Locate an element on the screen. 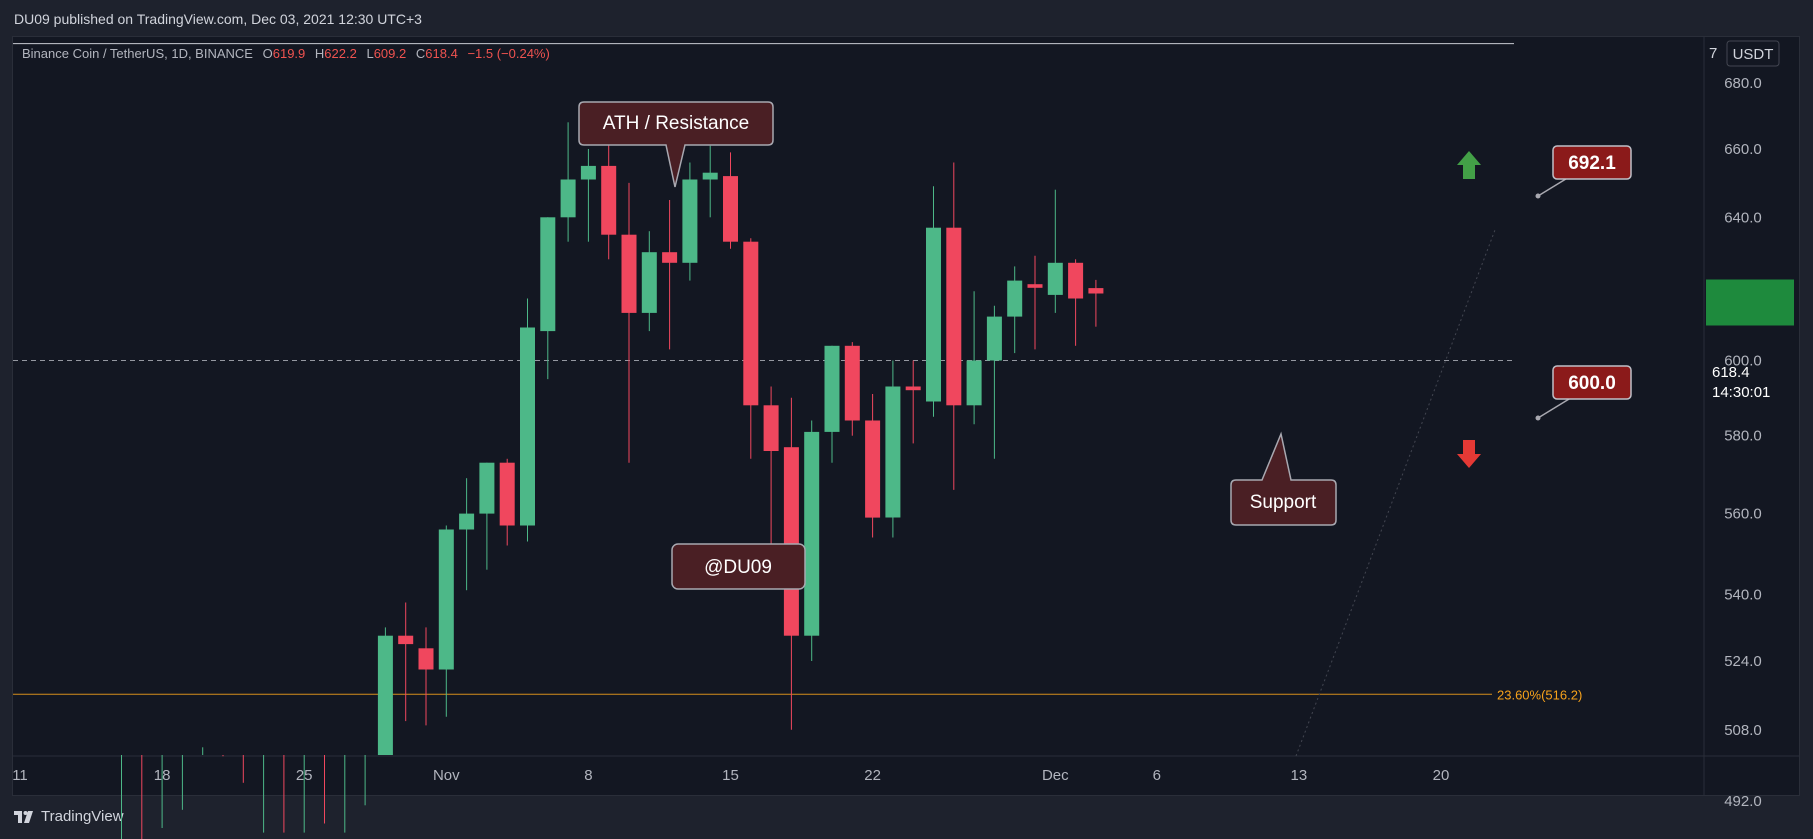 This screenshot has height=839, width=1813. legend-o-label: O is located at coordinates (268, 53).